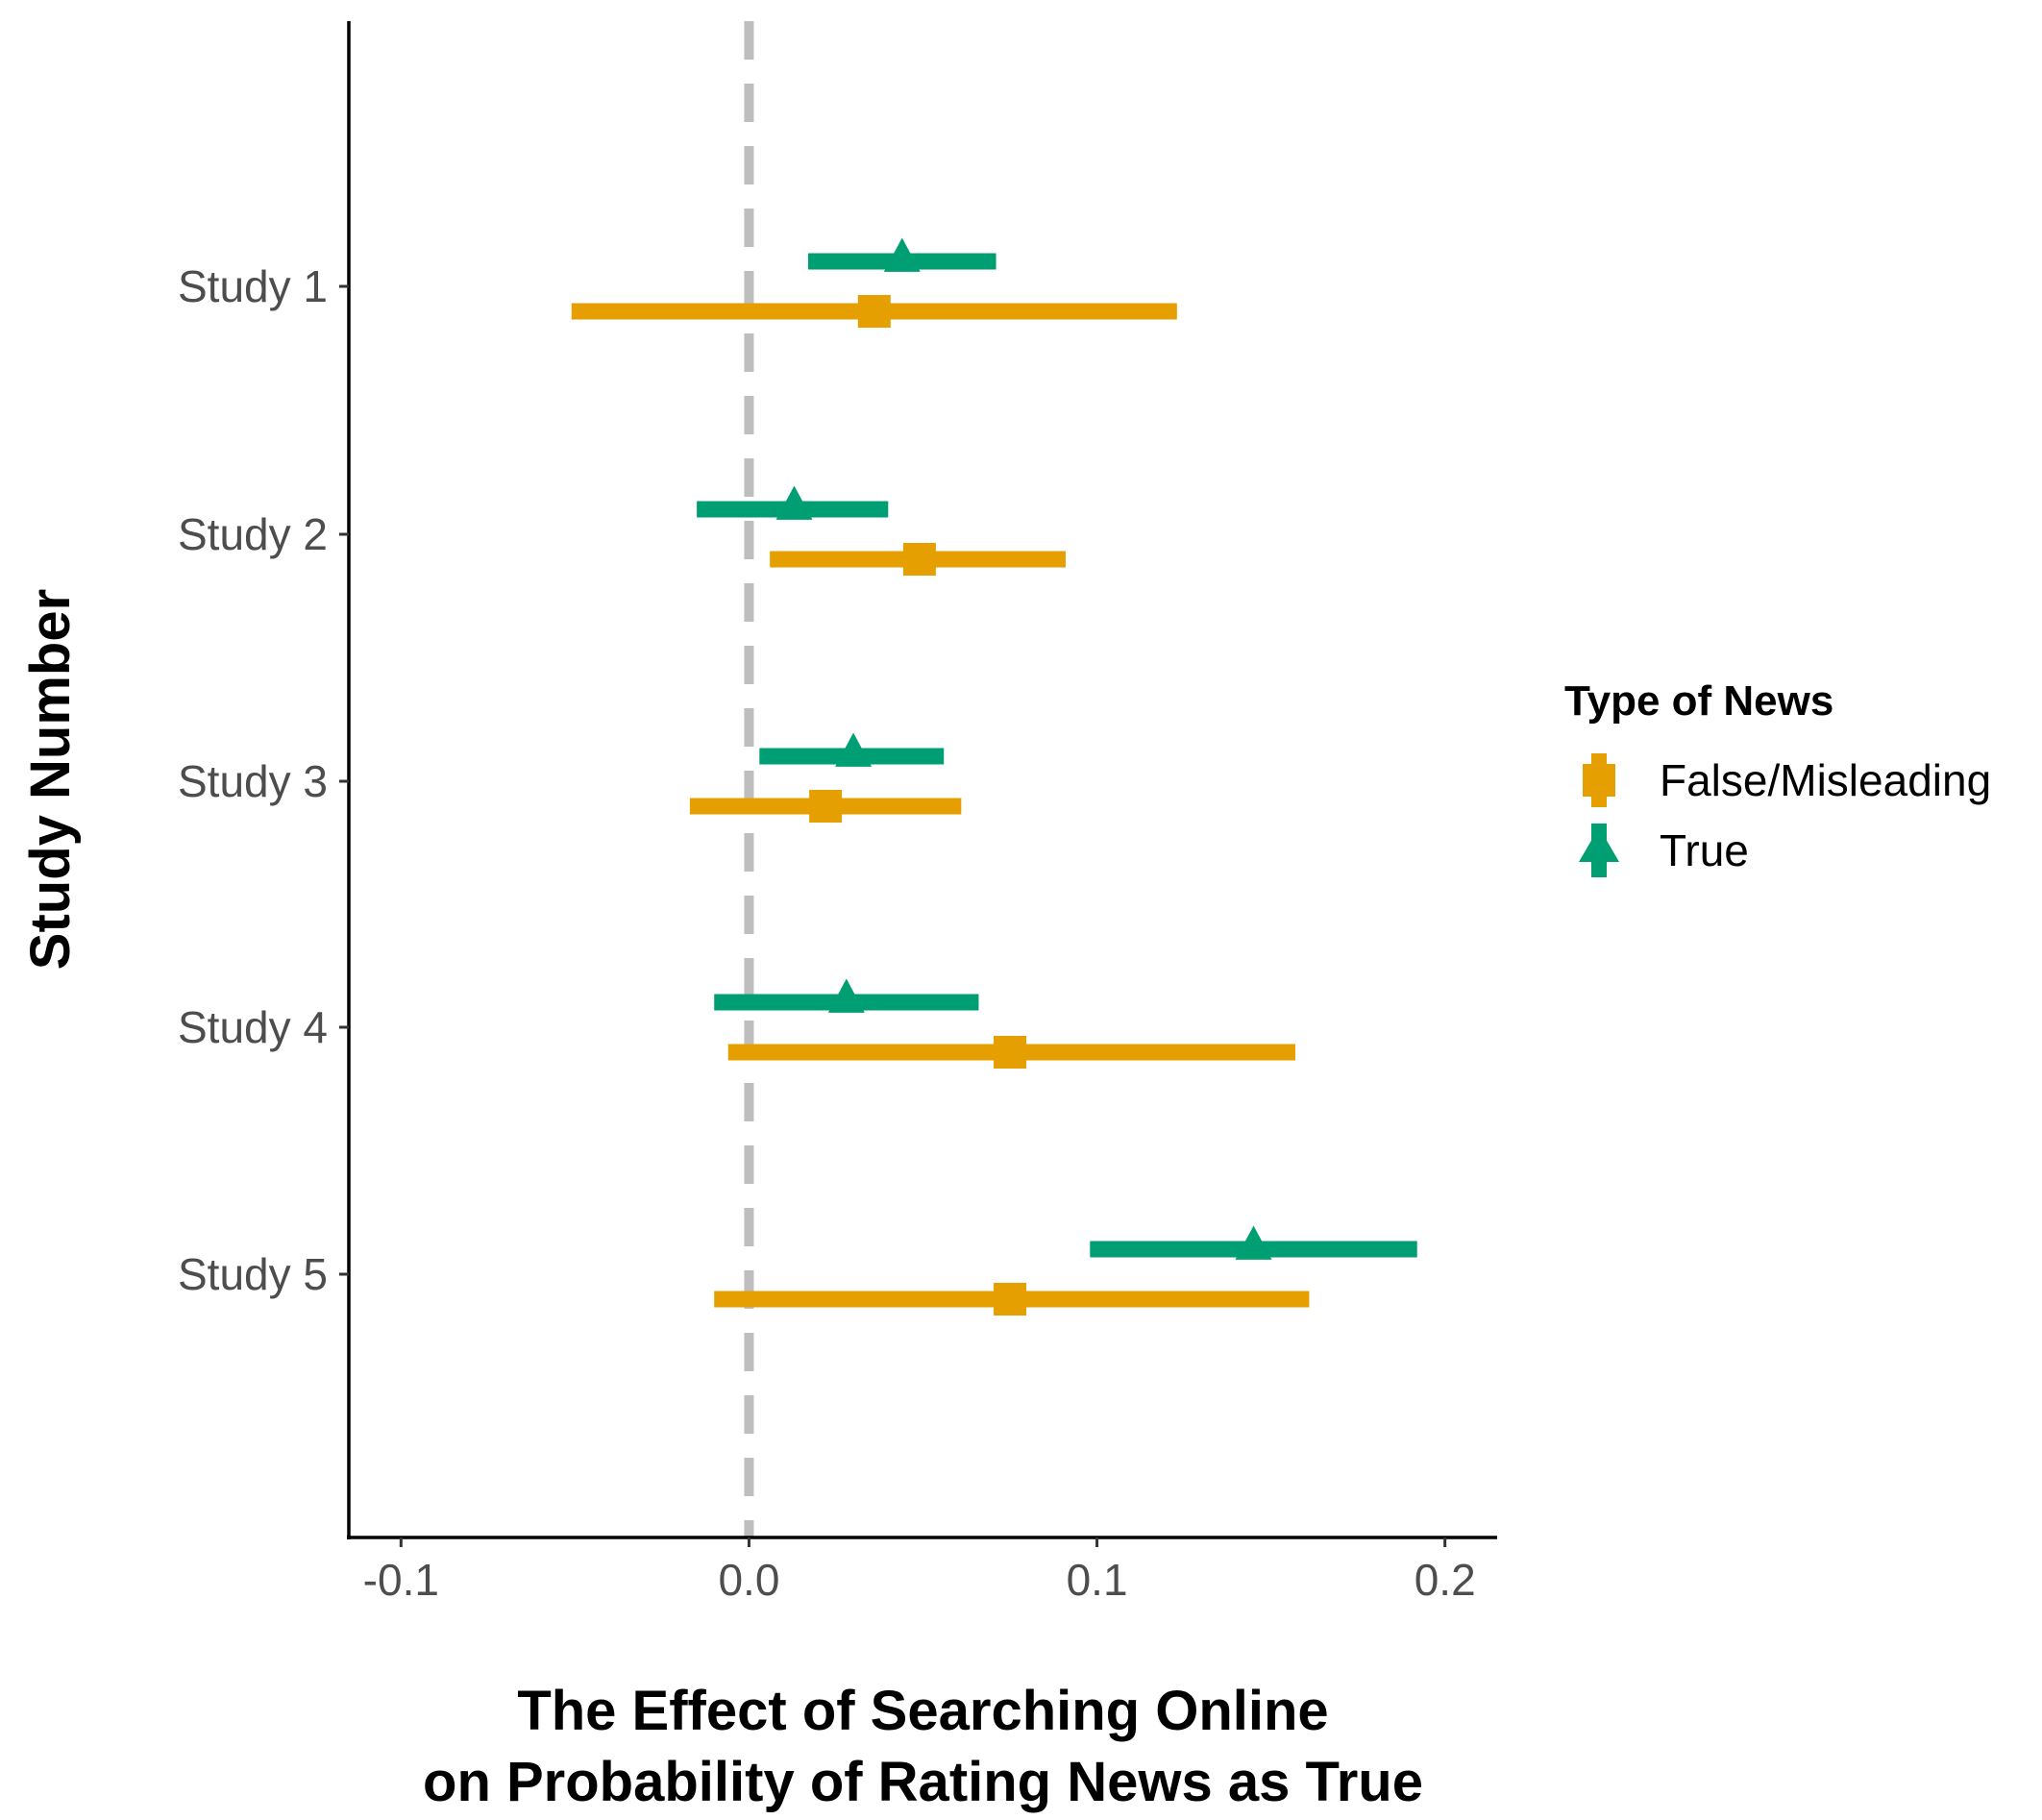  I want to click on legend-label-true: True, so click(1704, 850).